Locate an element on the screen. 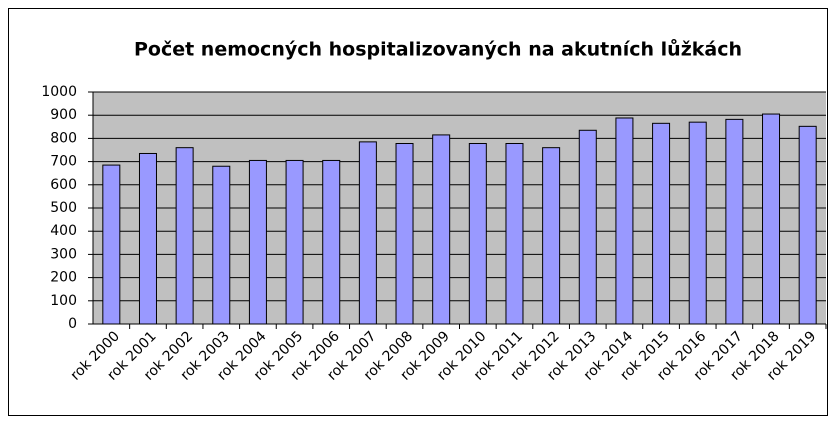 The width and height of the screenshot is (835, 424). y-tick-label: 100 is located at coordinates (63, 301).